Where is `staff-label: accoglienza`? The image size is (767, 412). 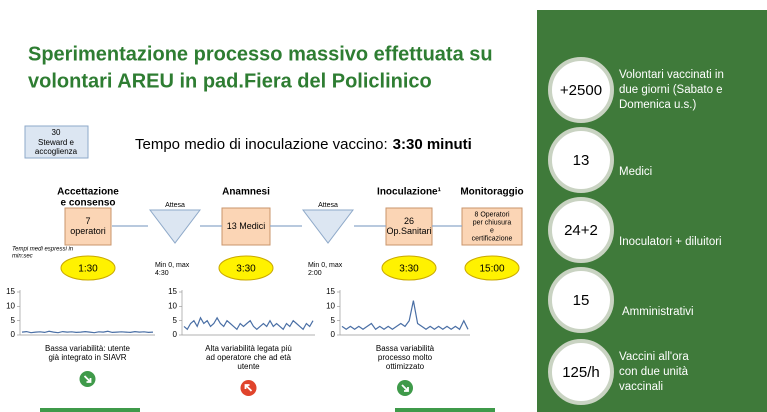
staff-label: accoglienza is located at coordinates (56, 151).